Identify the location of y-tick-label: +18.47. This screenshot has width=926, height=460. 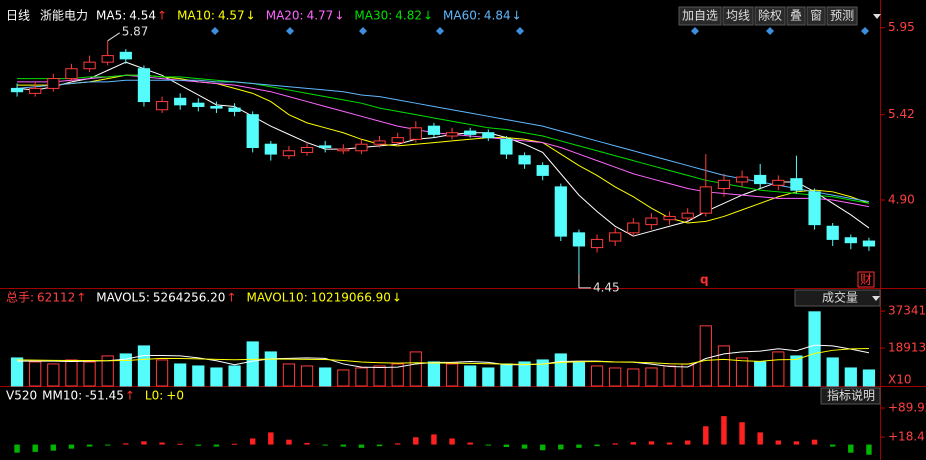
(907, 437).